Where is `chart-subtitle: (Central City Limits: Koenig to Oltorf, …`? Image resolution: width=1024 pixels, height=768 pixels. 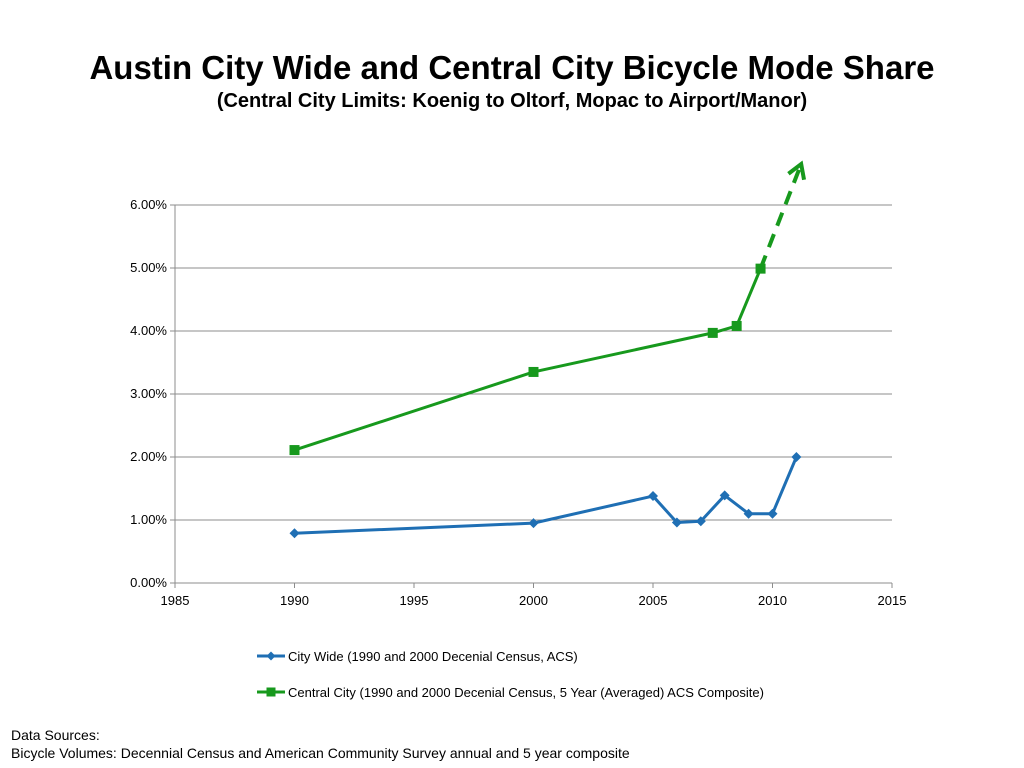
chart-subtitle: (Central City Limits: Koenig to Oltorf, … is located at coordinates (512, 101).